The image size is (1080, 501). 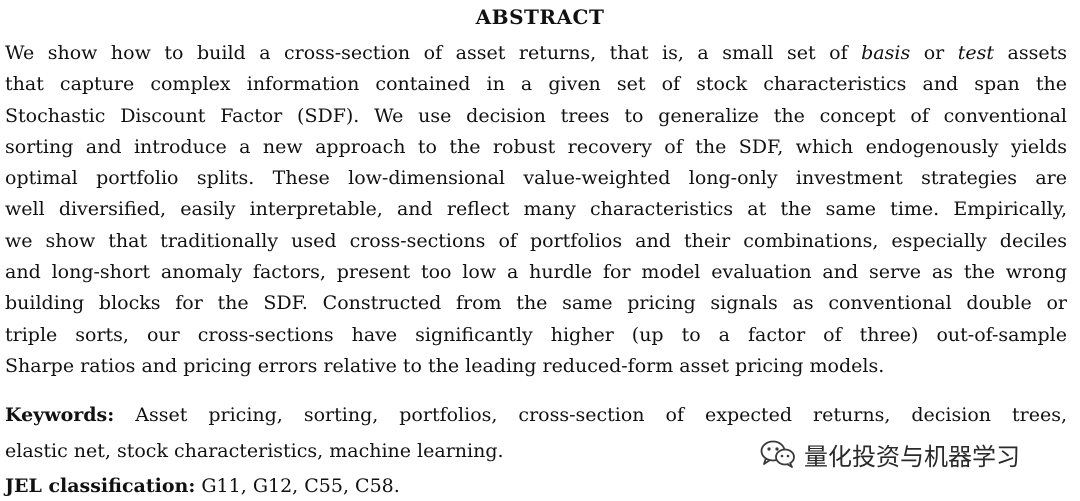 What do you see at coordinates (60, 415) in the screenshot?
I see `keywords-label: Keywords:` at bounding box center [60, 415].